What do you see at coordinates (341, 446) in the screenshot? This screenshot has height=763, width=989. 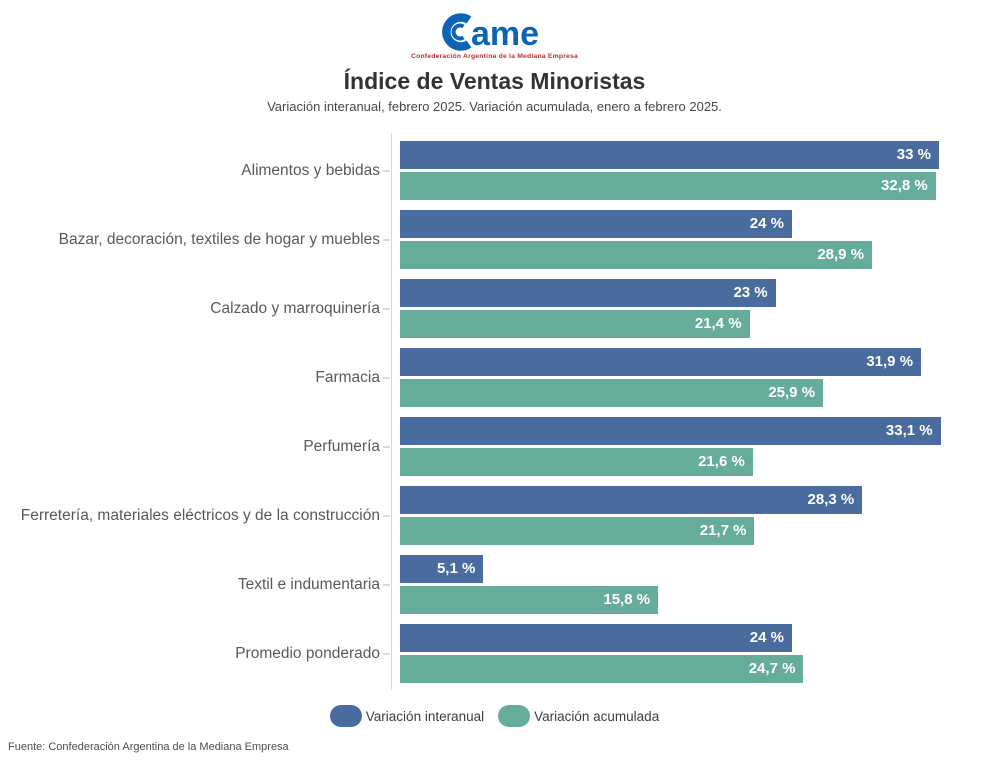 I see `category-label: Perfumería` at bounding box center [341, 446].